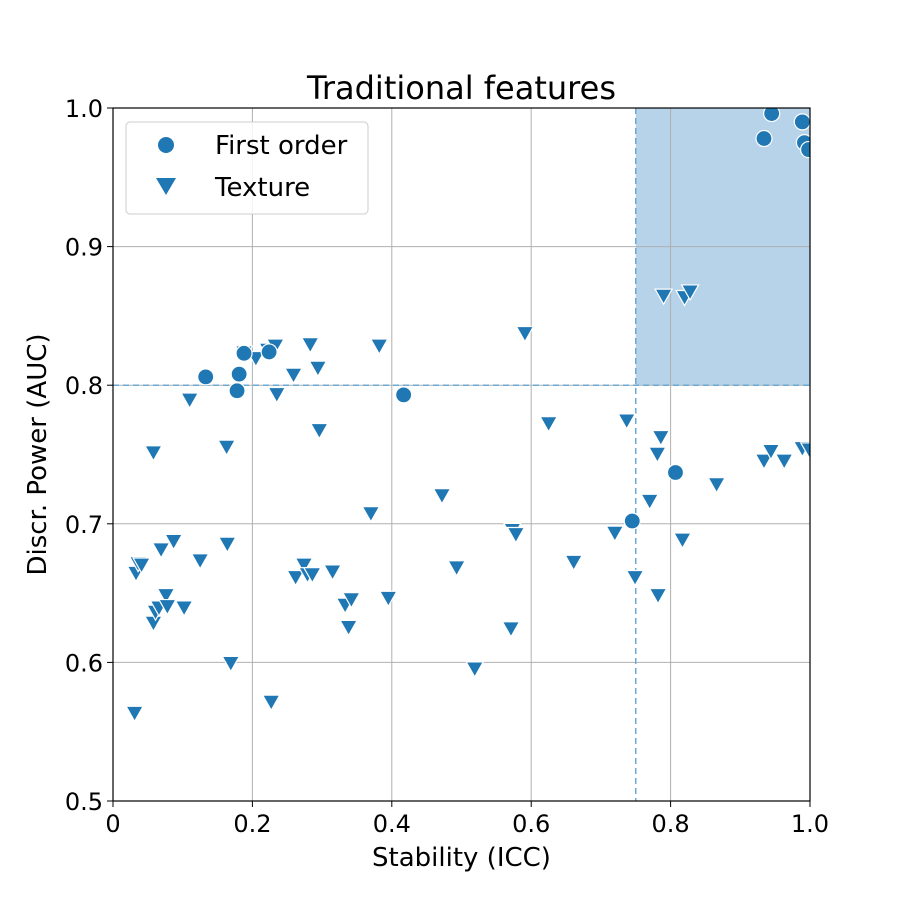  Describe the element at coordinates (84, 663) in the screenshot. I see `y-tick-label: 0.6` at that location.